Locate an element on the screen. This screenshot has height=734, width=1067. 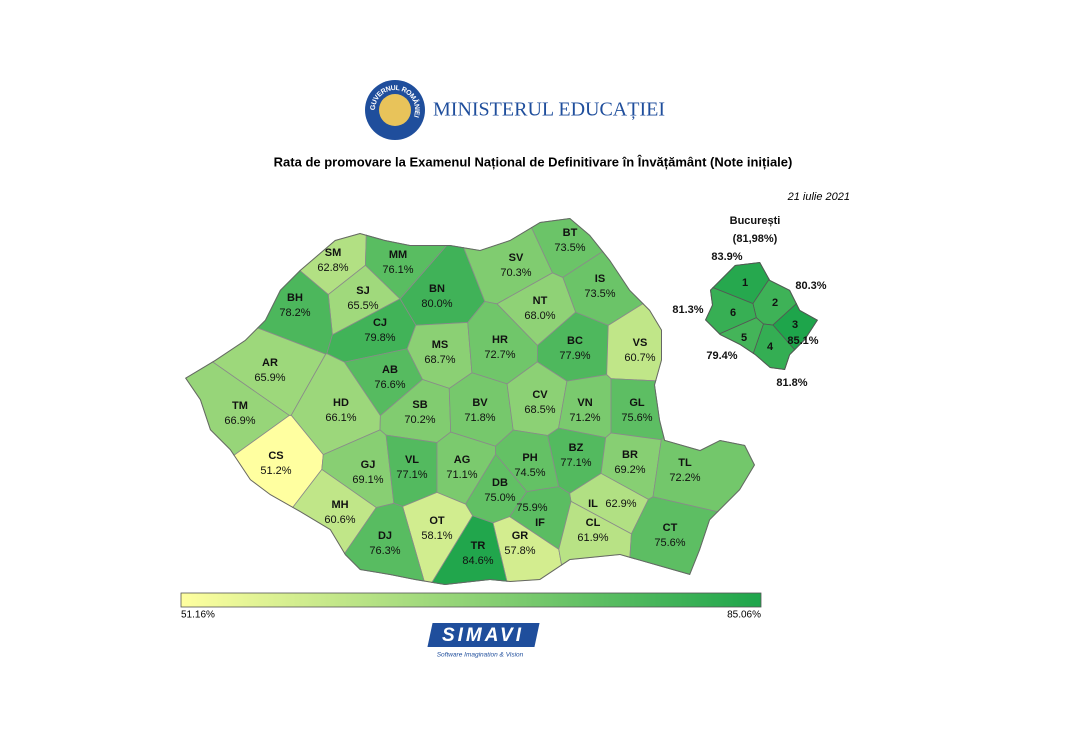
bucharest-name: București is located at coordinates (755, 221).